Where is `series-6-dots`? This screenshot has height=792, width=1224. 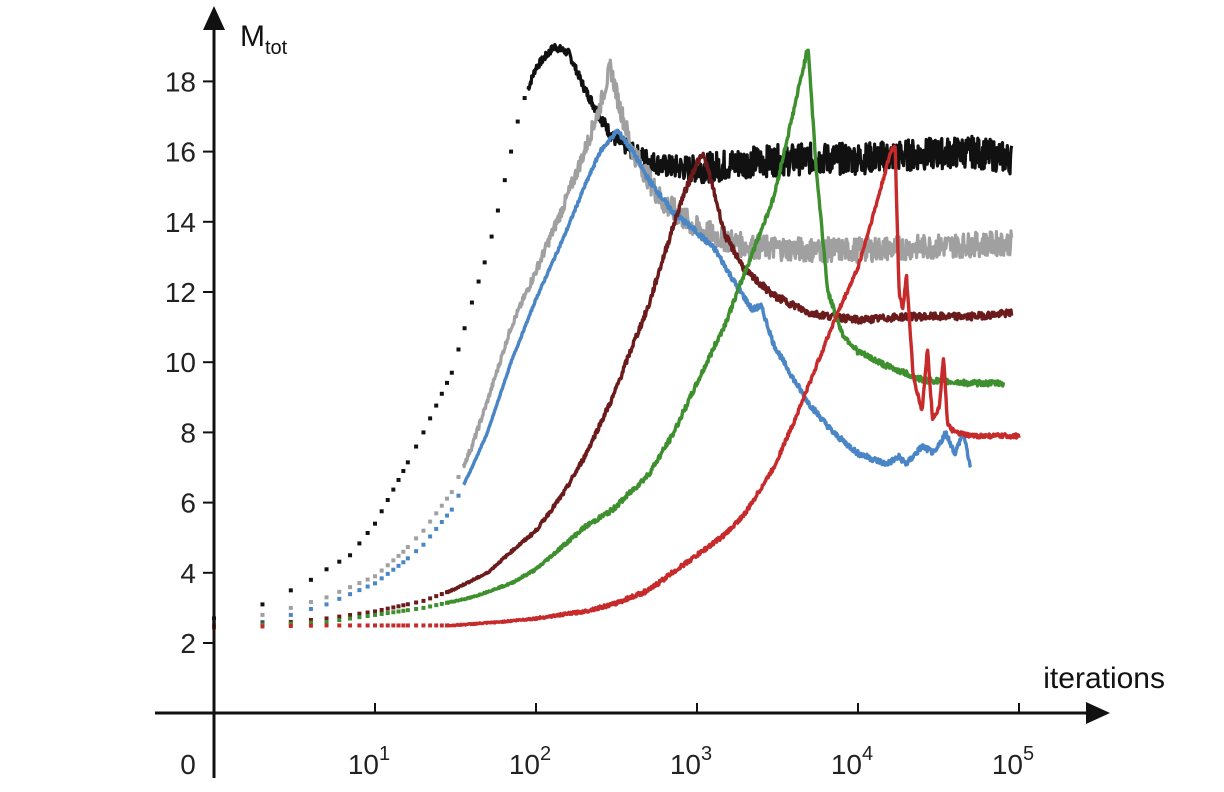
series-6-dots is located at coordinates (330, 626).